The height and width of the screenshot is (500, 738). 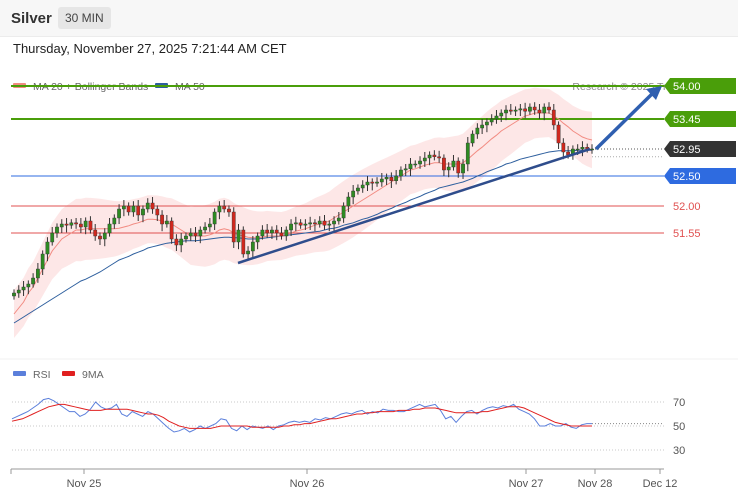 I want to click on rsi-tick-label: 50, so click(x=679, y=427).